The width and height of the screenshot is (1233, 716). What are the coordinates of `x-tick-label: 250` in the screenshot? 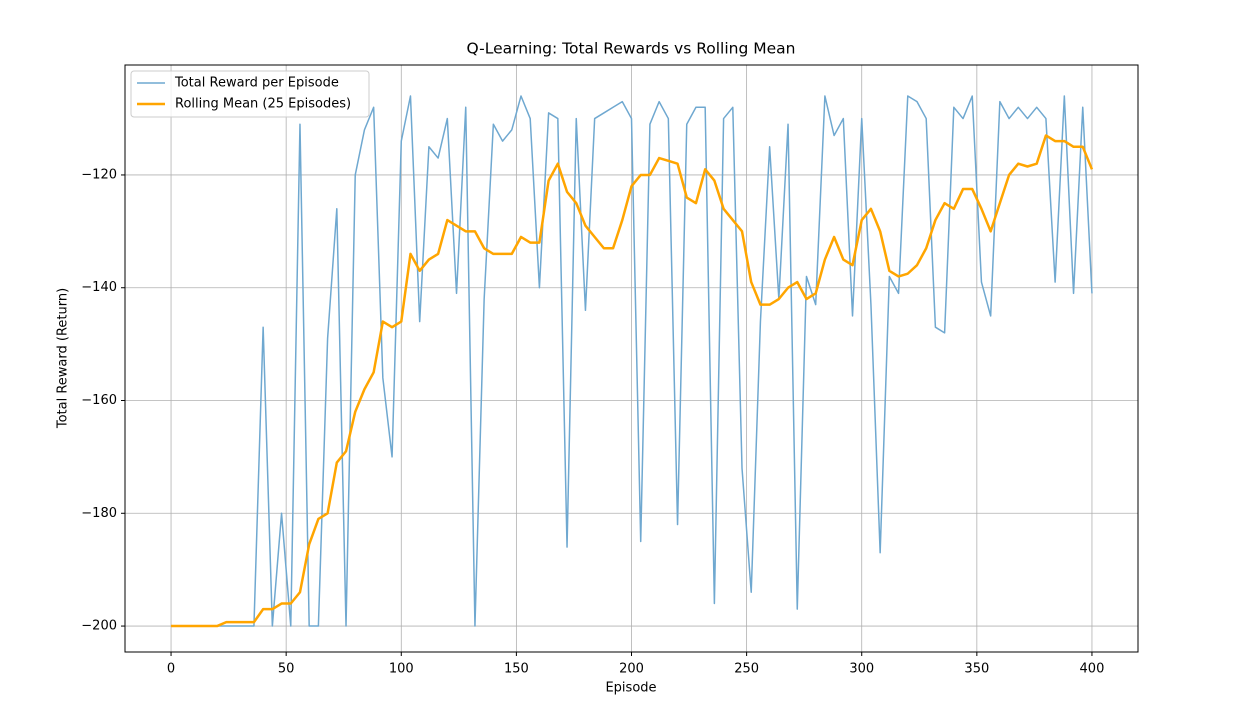 It's located at (746, 669).